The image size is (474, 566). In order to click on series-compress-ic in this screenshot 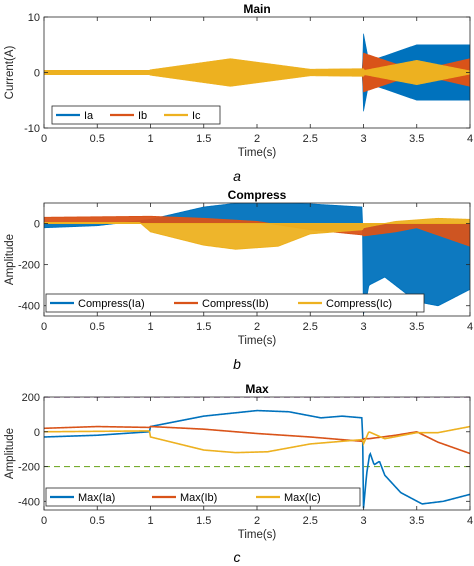, I will do `click(257, 233)`.